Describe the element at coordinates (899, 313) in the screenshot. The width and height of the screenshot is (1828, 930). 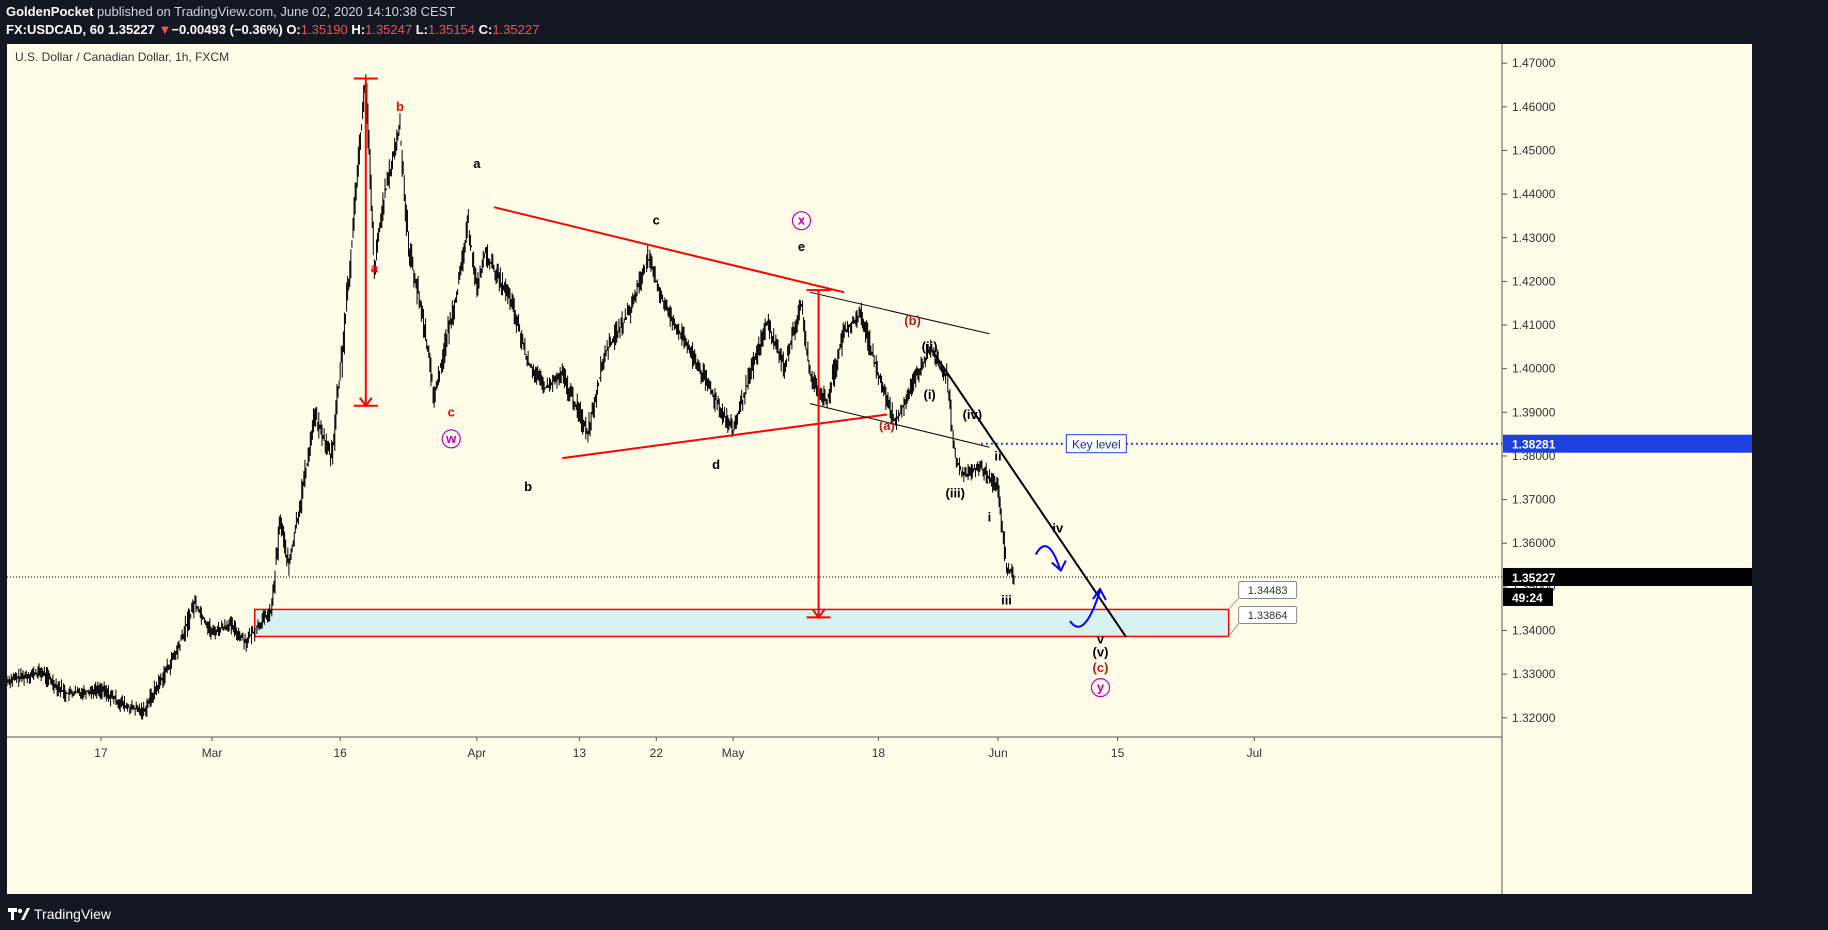
I see `trendline-channel-upper` at that location.